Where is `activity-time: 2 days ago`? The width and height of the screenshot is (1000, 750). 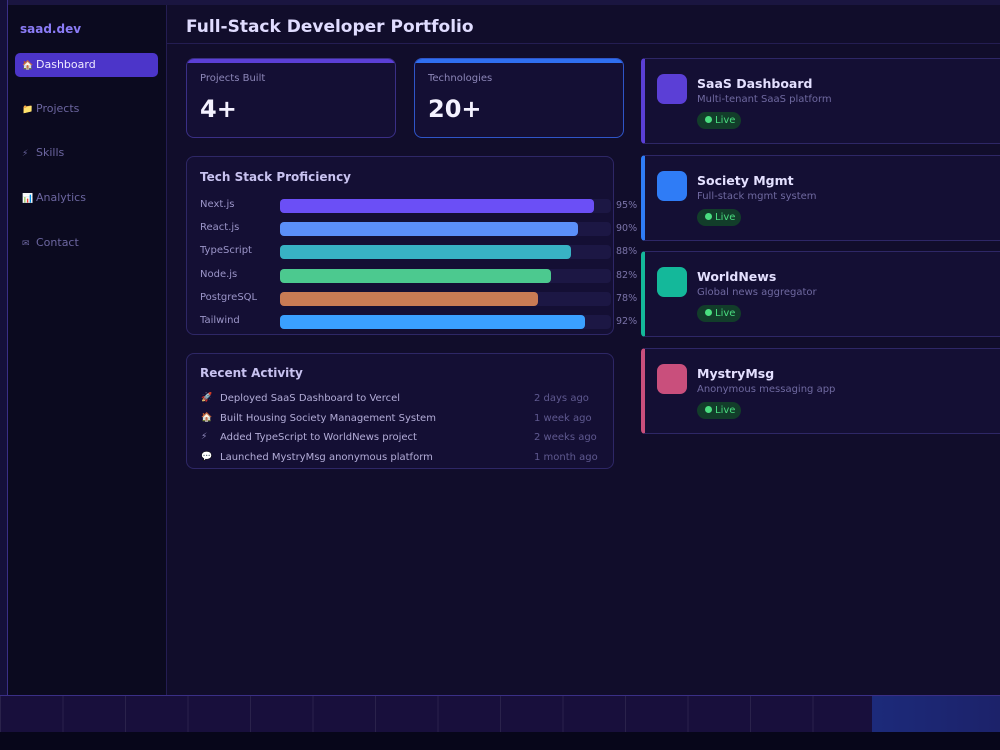
activity-time: 2 days ago is located at coordinates (561, 398).